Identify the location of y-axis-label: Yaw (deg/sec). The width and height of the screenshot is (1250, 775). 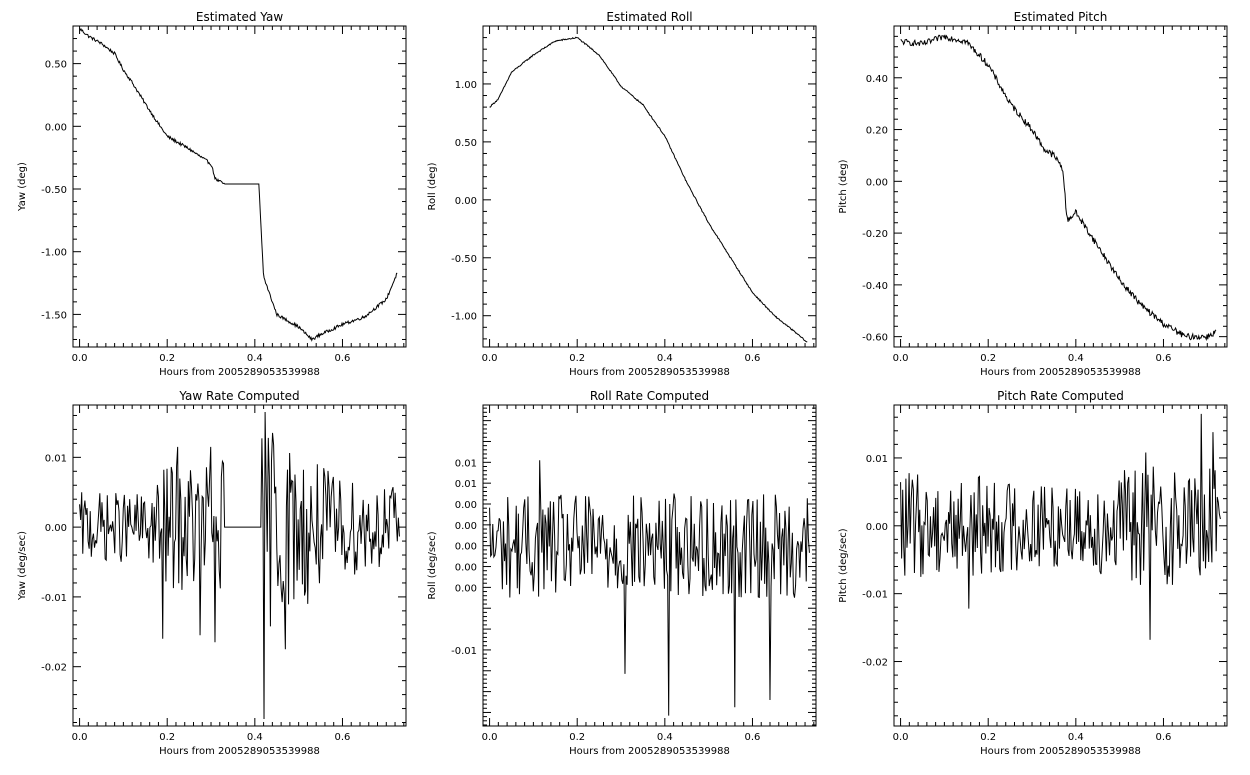
(22, 566).